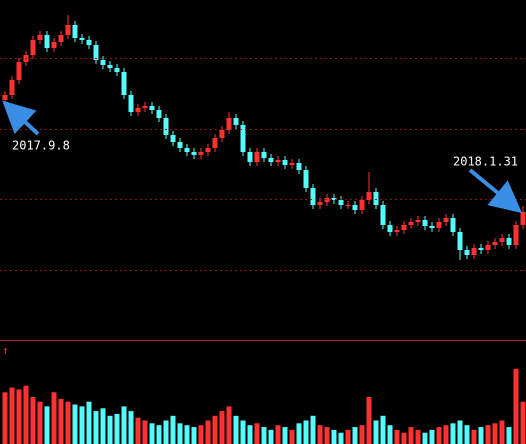 Image resolution: width=526 pixels, height=444 pixels. What do you see at coordinates (5, 350) in the screenshot?
I see `up-arrow-icon: ↑` at bounding box center [5, 350].